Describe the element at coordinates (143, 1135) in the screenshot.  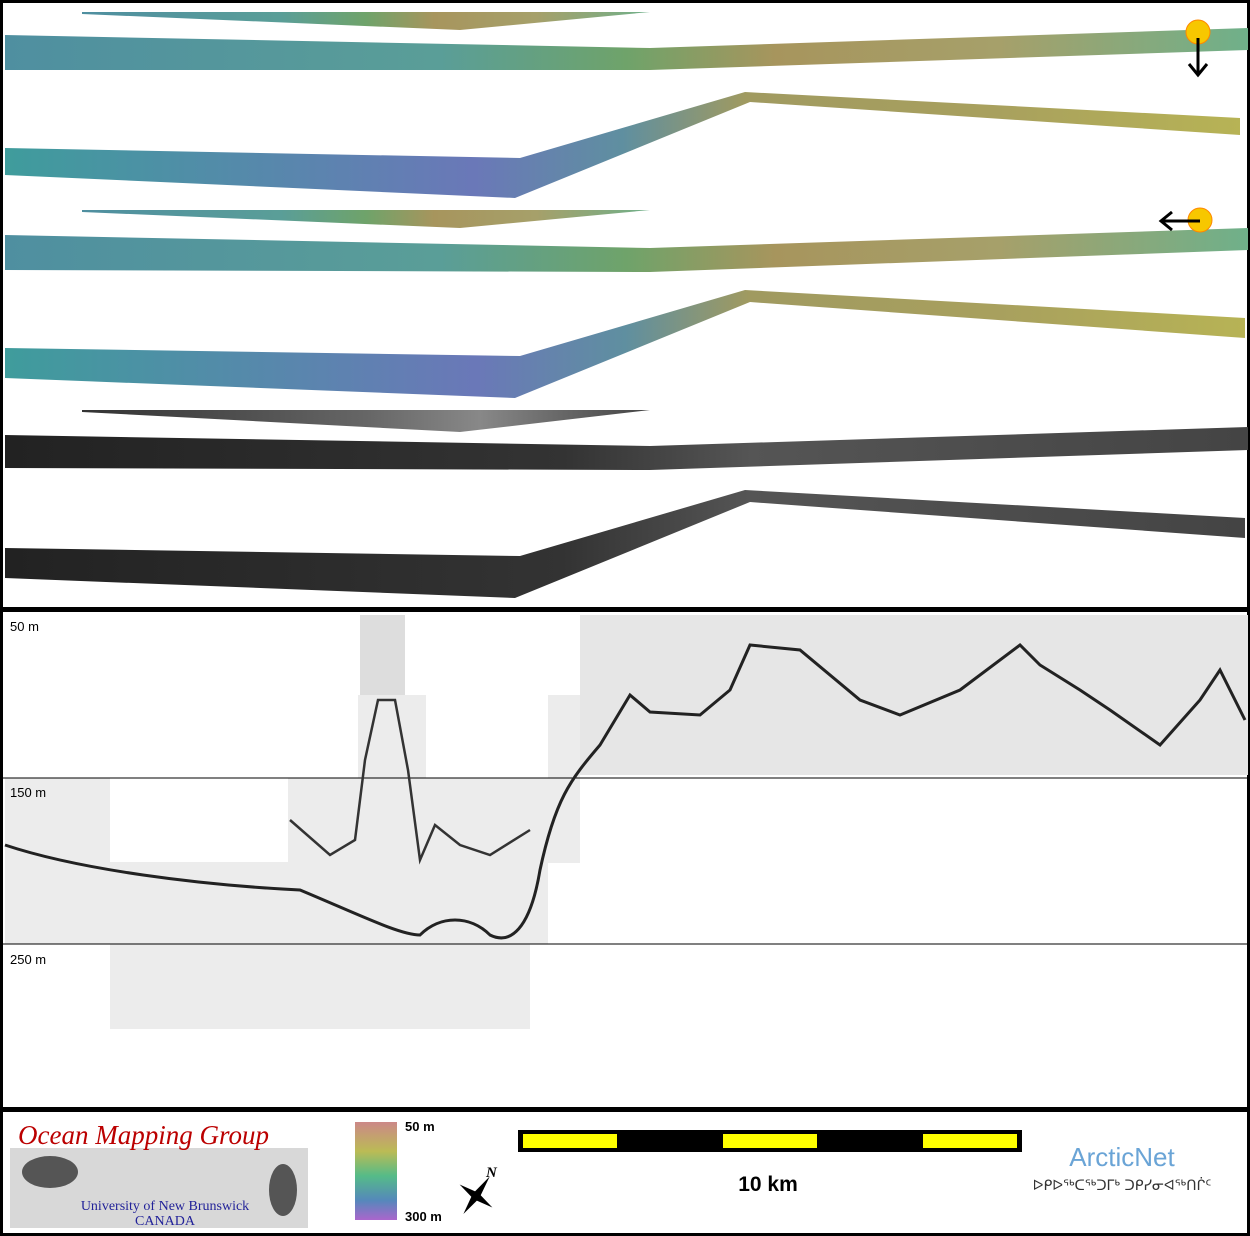
I see `logo-title: Ocean Mapping Group` at that location.